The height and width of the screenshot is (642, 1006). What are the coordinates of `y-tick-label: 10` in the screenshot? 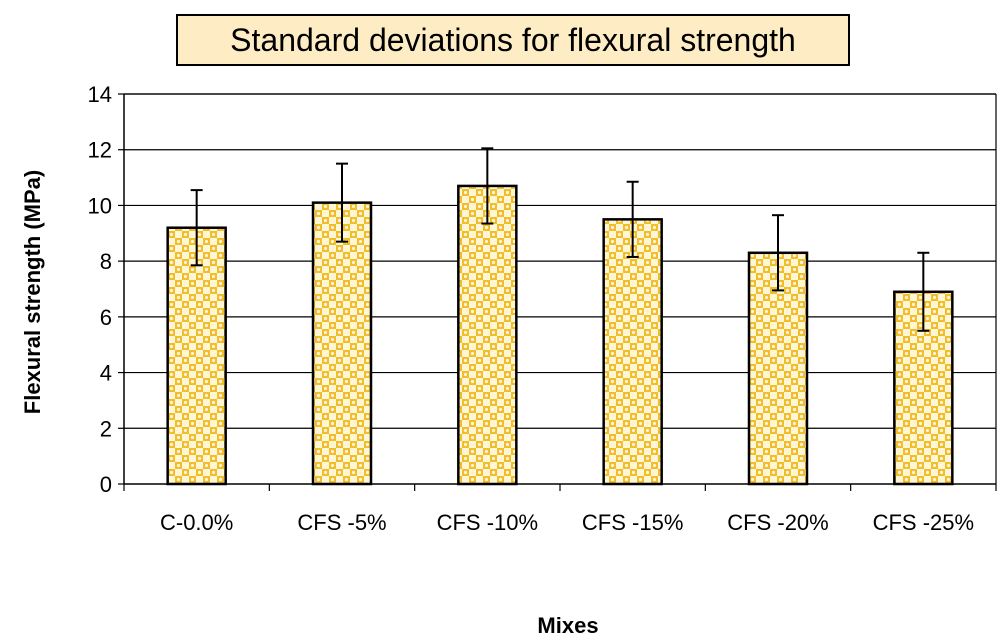 It's located at (100, 205).